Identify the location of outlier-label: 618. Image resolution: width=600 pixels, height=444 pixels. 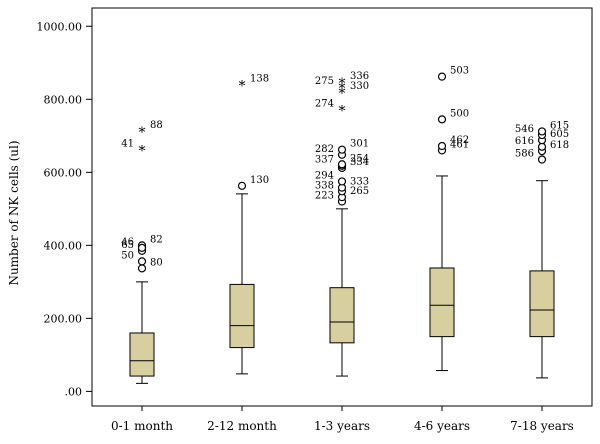
(559, 145).